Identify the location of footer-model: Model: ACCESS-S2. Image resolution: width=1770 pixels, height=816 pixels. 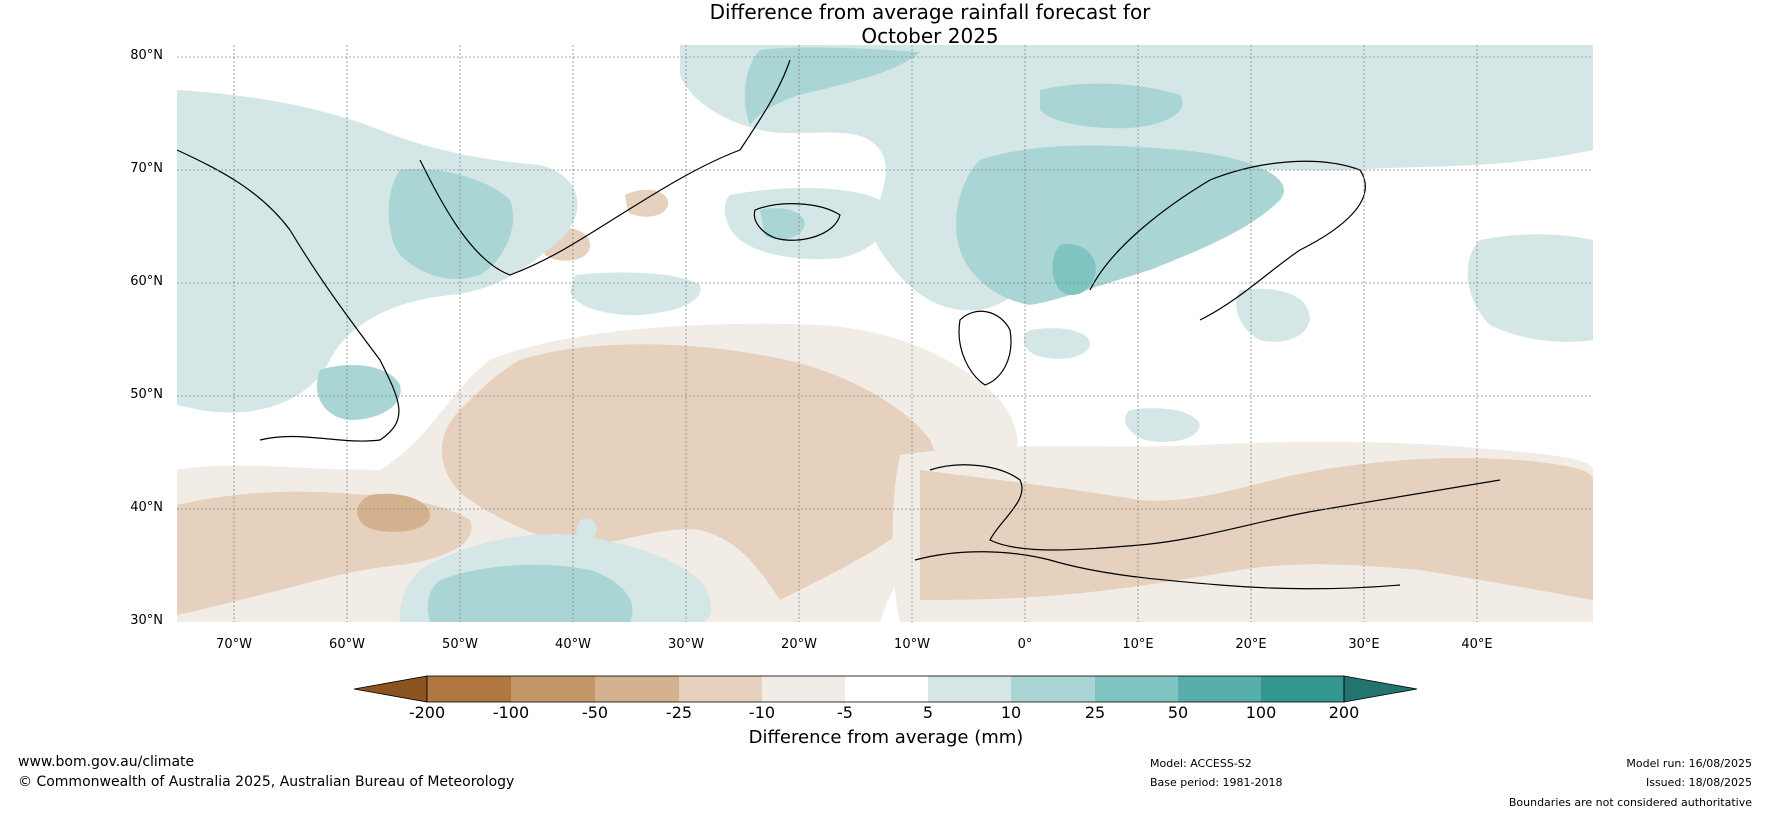
(1201, 763).